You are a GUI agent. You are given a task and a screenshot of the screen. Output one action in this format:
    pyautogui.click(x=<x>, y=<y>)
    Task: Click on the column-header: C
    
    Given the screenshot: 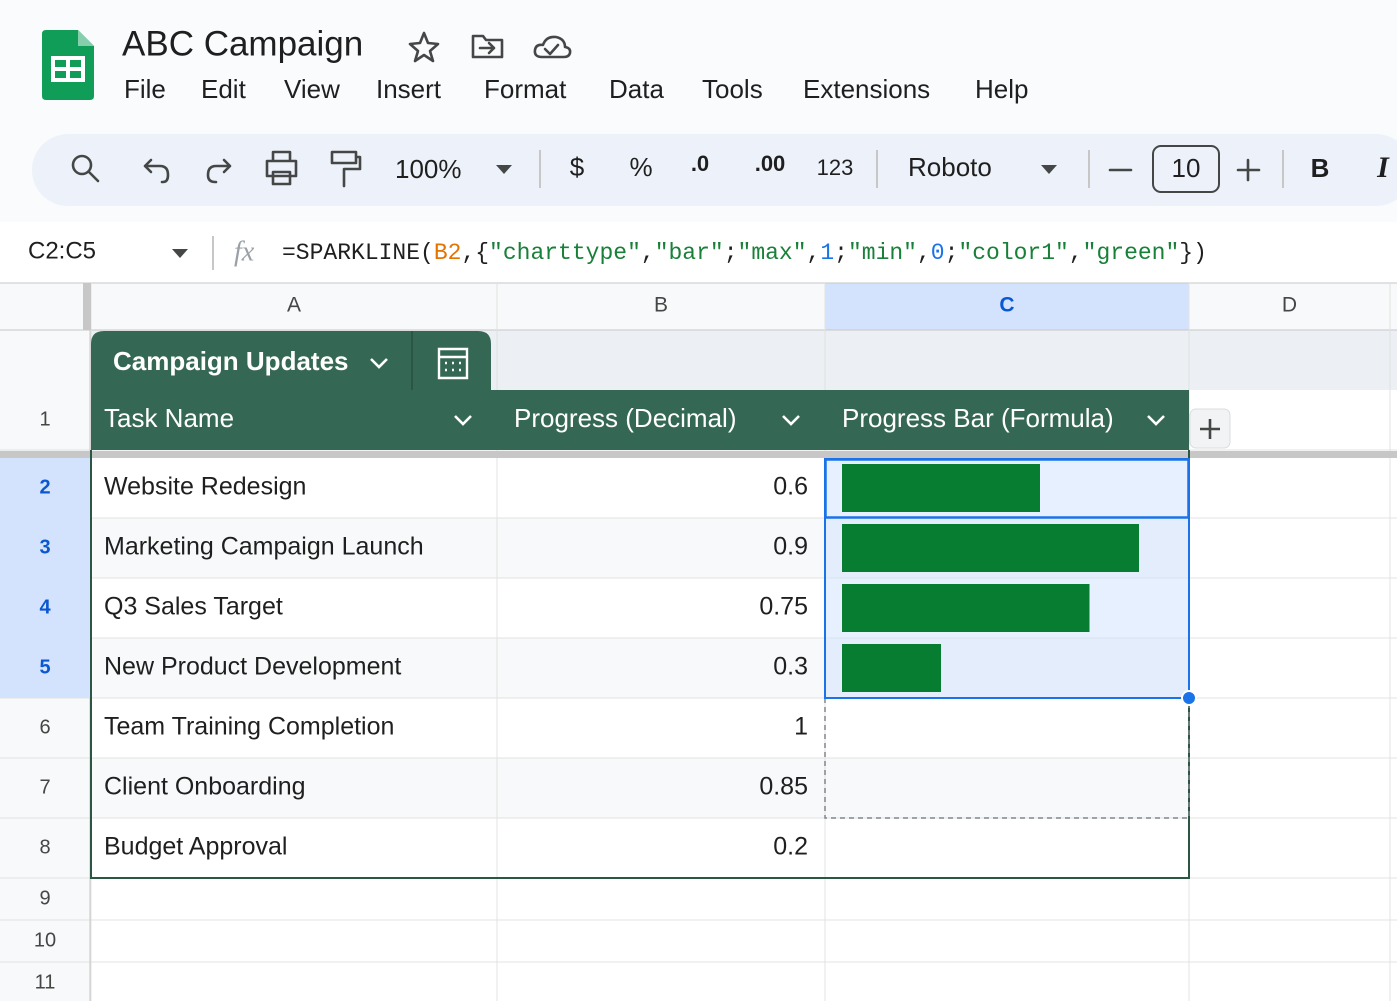 What is the action you would take?
    pyautogui.click(x=1006, y=305)
    